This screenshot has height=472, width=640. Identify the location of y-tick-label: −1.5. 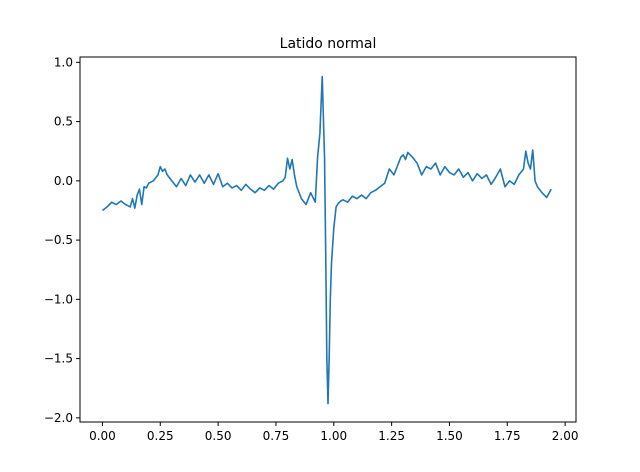
(58, 359).